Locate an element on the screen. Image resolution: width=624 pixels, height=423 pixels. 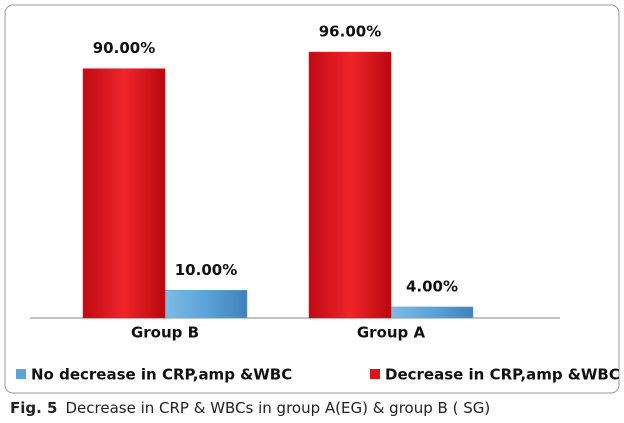
legend-label: No decrease in CRP,amp &WBC is located at coordinates (161, 375).